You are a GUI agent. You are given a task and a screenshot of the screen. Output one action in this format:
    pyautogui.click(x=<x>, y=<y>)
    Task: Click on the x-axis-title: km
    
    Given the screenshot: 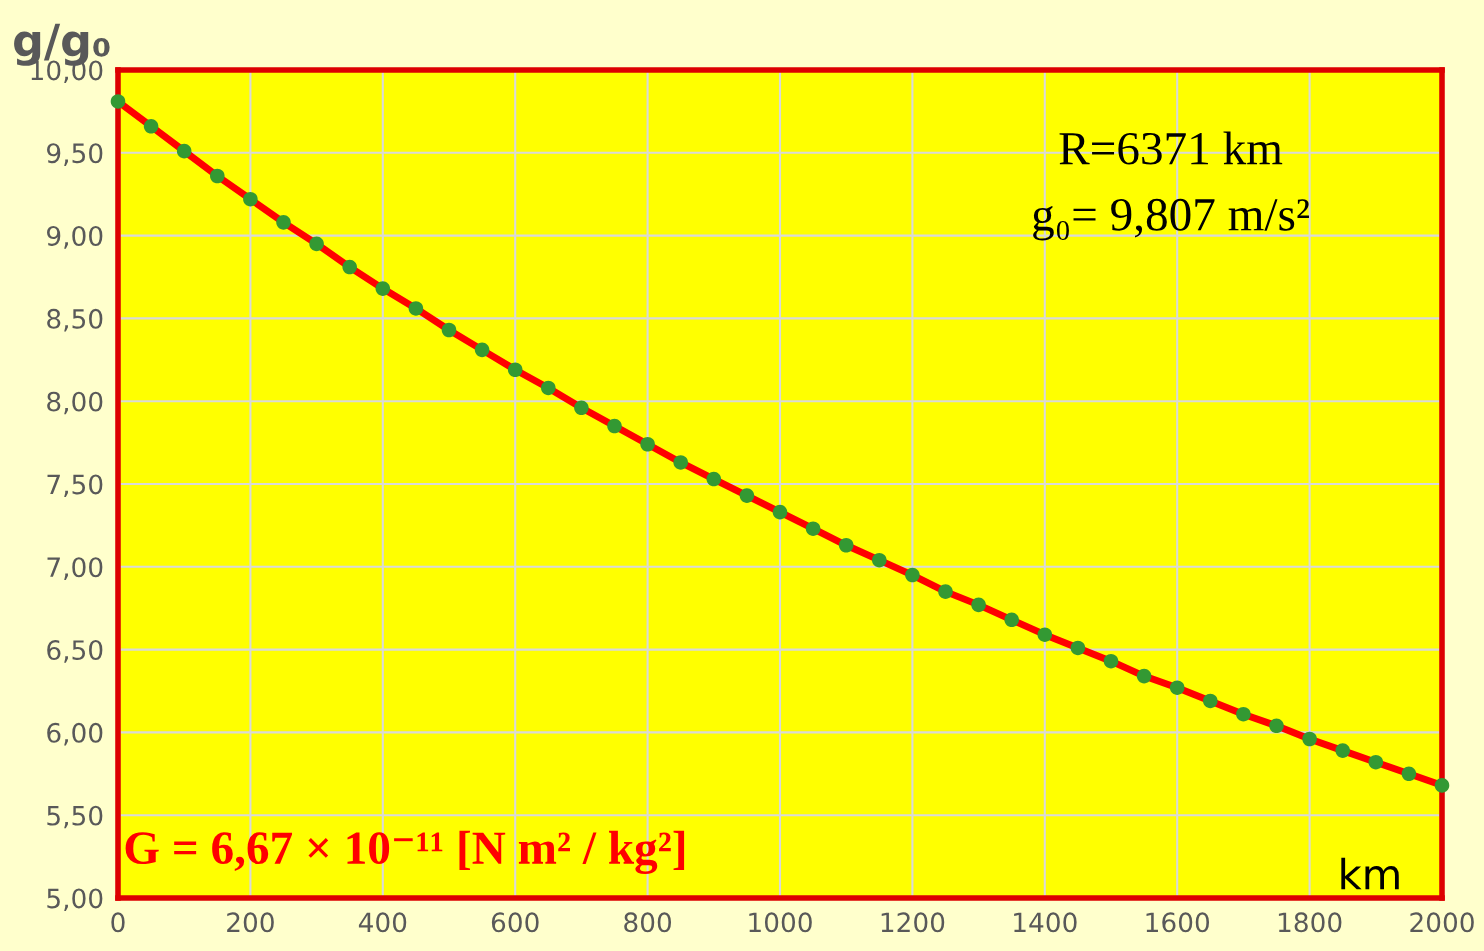 What is the action you would take?
    pyautogui.click(x=1370, y=873)
    